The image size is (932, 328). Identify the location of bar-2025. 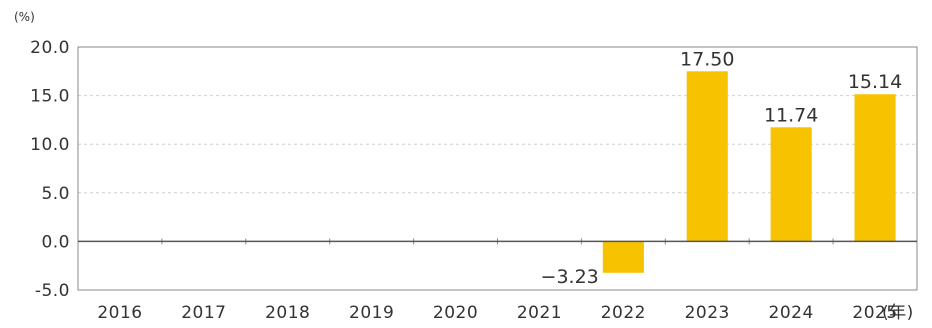
(875, 168).